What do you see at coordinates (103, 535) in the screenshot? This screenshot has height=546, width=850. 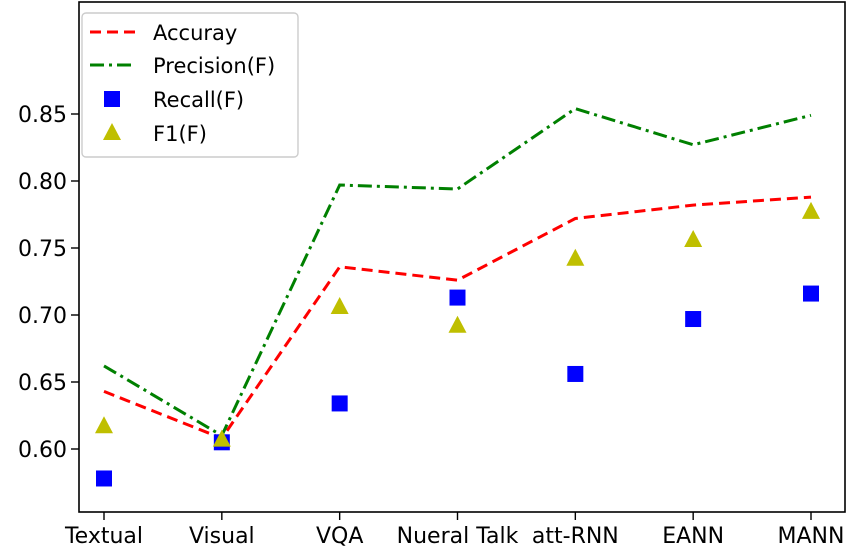 I see `x-tick-label: Textual` at bounding box center [103, 535].